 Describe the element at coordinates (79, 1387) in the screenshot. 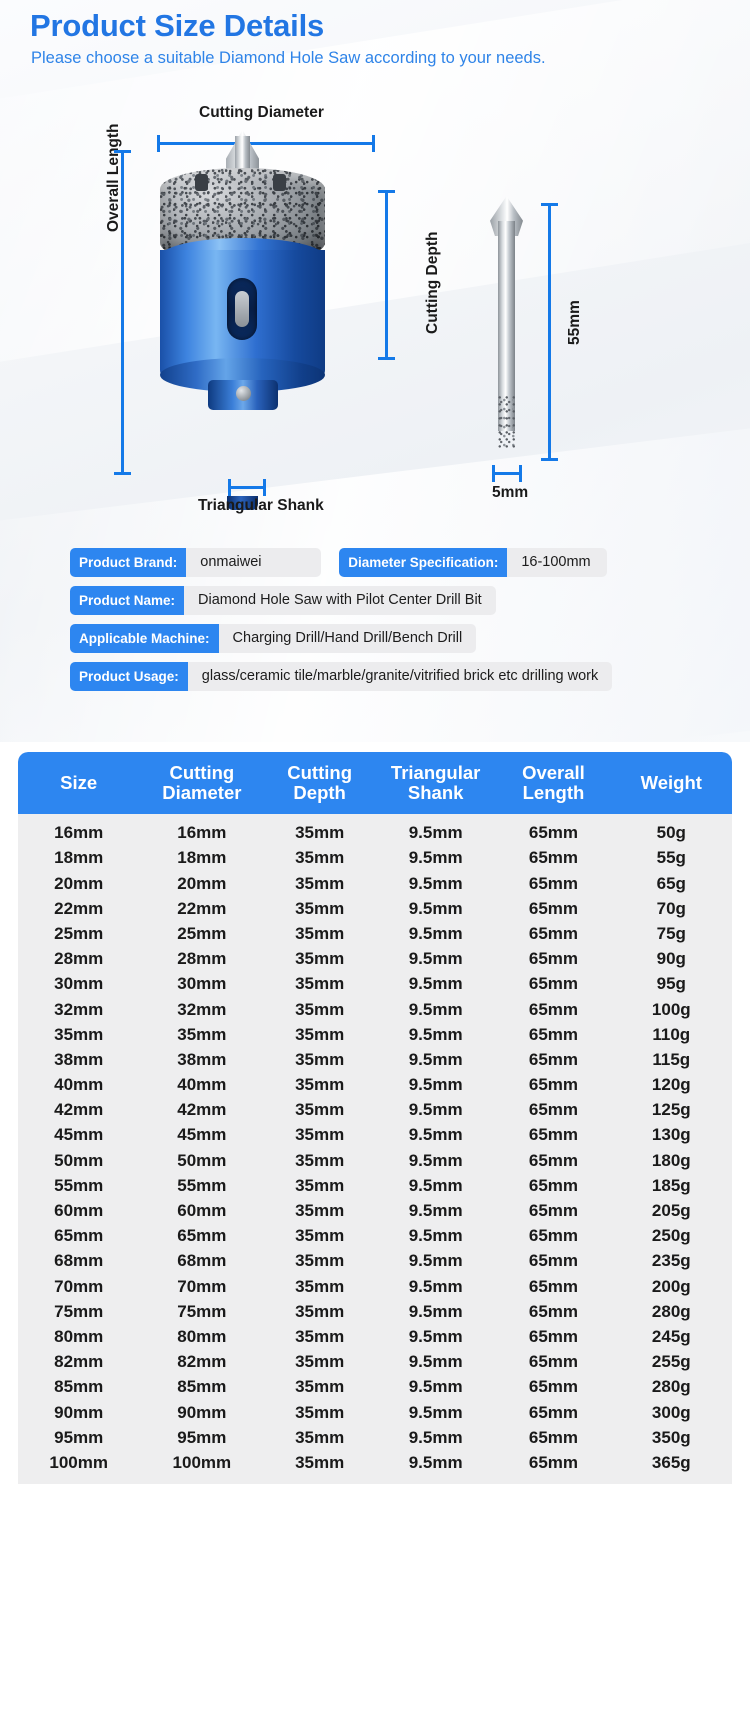

I see `table-cell: 85mm` at that location.